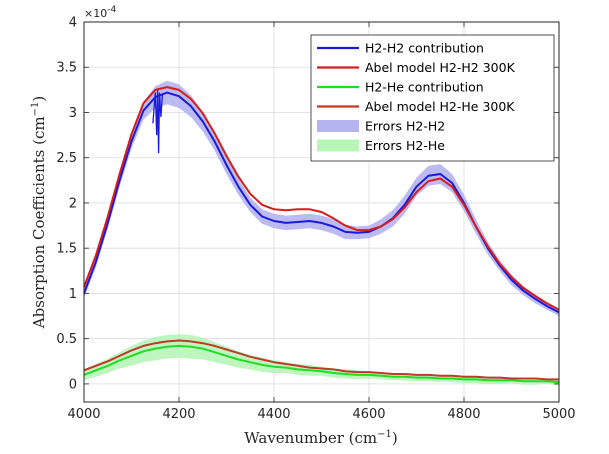 Image resolution: width=609 pixels, height=454 pixels. I want to click on legend-label-errors-h2-h2: Errors H2-H2, so click(405, 126).